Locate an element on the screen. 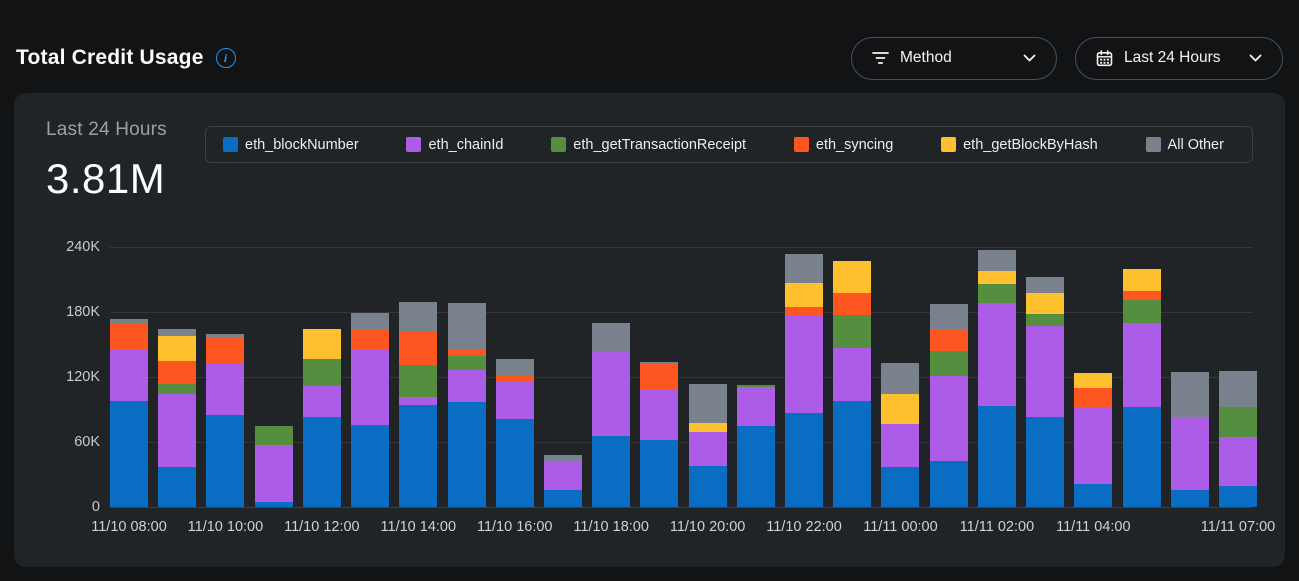 The image size is (1299, 581). bar-11/10 12:00 is located at coordinates (321, 418).